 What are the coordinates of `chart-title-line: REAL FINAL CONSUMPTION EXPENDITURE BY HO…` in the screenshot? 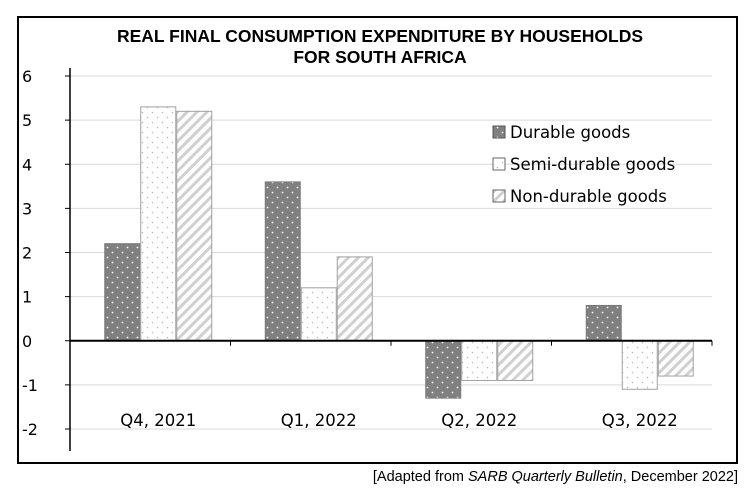 It's located at (380, 36).